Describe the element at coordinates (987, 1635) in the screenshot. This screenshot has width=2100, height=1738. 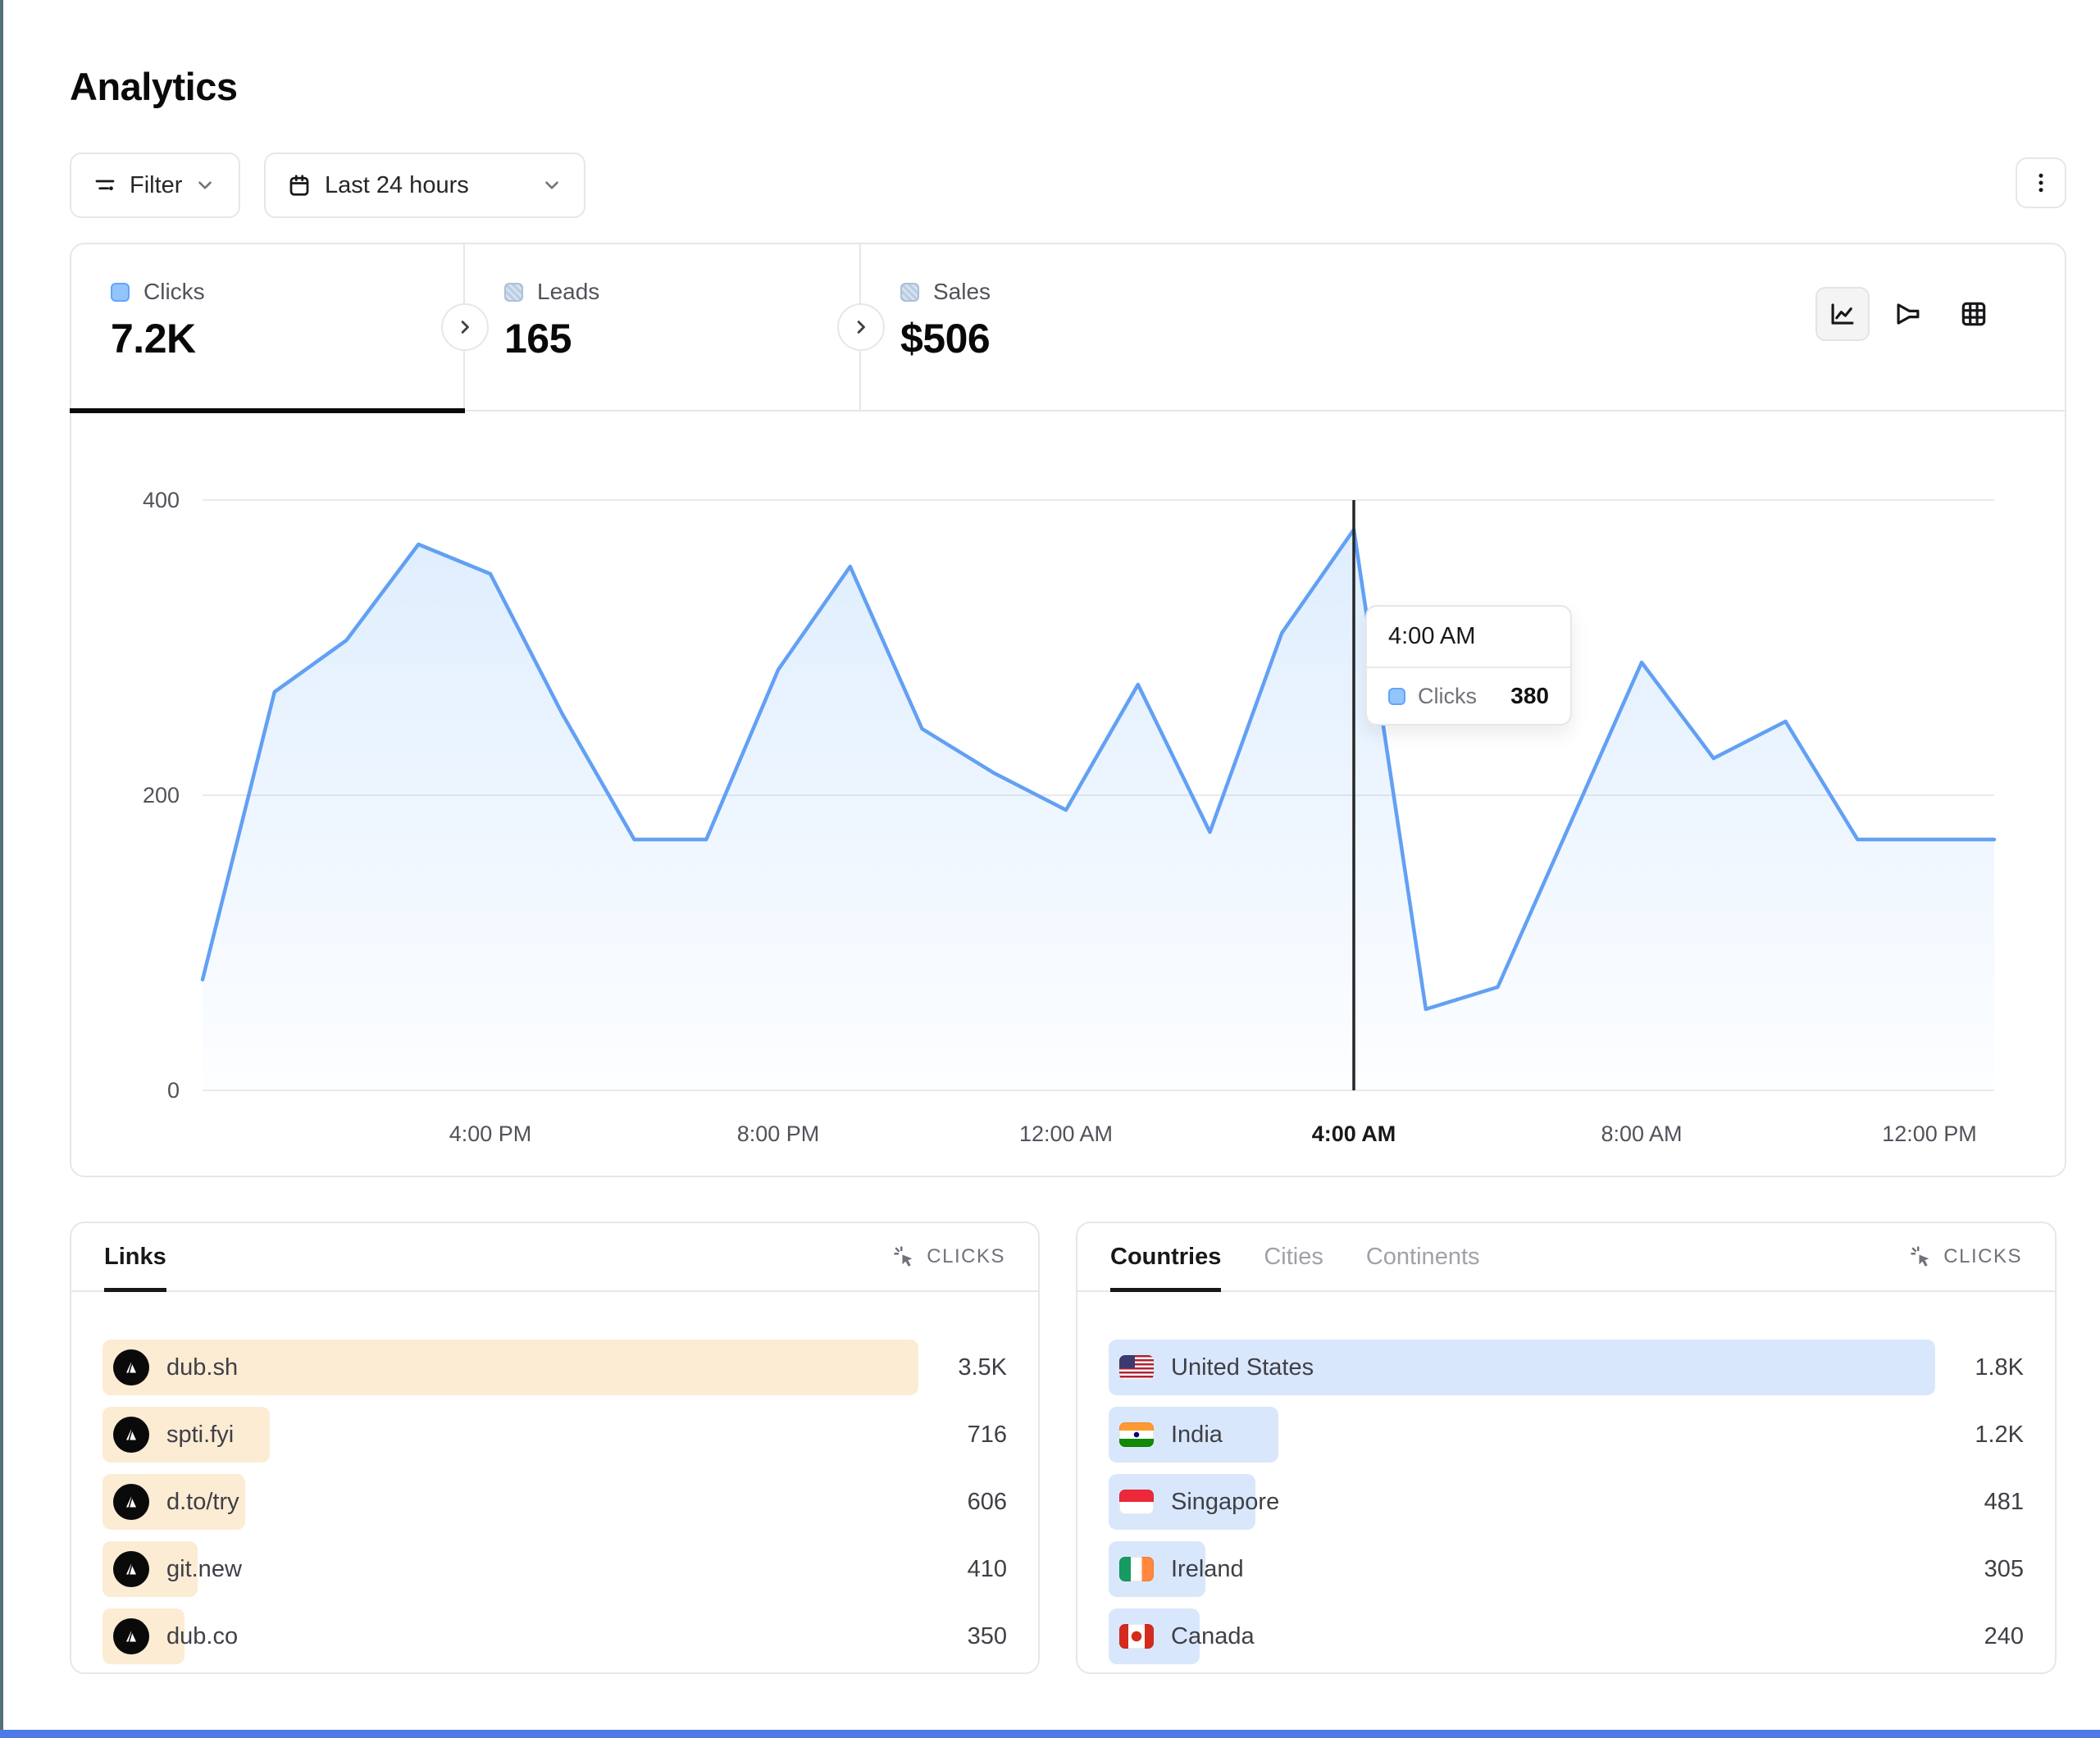
I see `row-value: 350` at that location.